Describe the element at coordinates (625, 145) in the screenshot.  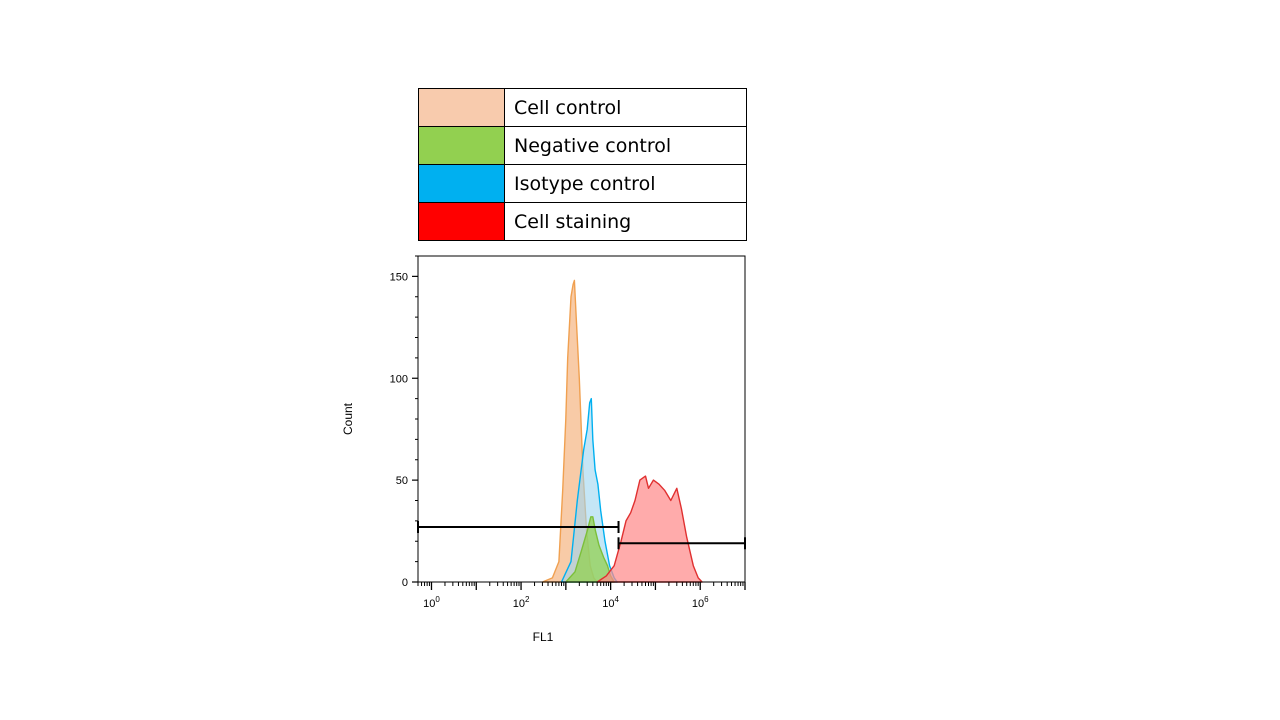
I see `legend-label-negative-control: Negative control` at that location.